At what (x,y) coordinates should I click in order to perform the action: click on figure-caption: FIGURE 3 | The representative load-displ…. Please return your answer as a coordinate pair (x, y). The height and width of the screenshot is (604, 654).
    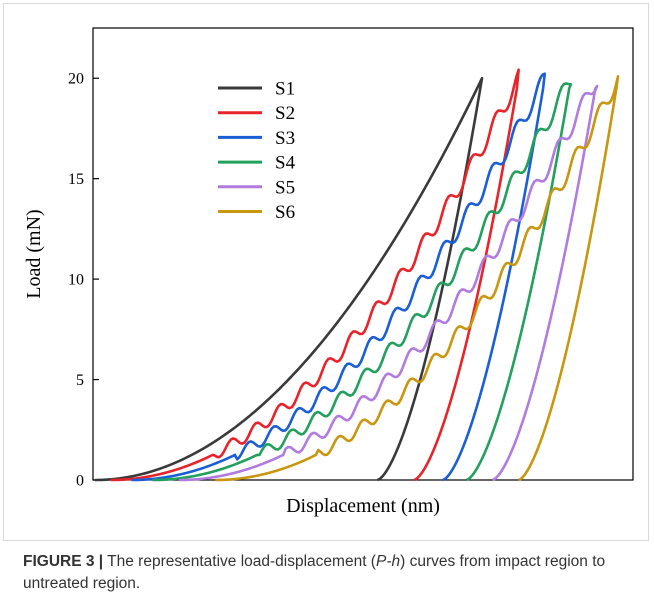
    Looking at the image, I should click on (328, 573).